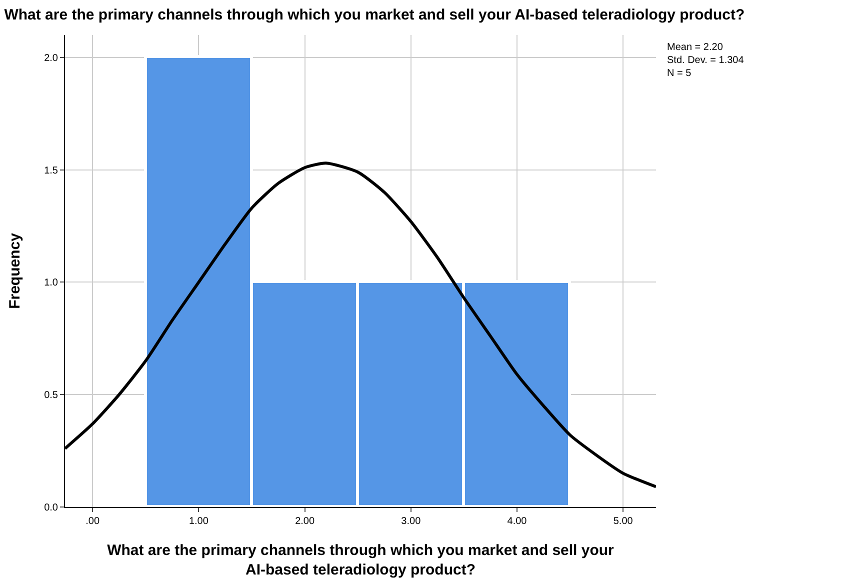  Describe the element at coordinates (705, 60) in the screenshot. I see `text: Std. Dev. = 1.304` at that location.